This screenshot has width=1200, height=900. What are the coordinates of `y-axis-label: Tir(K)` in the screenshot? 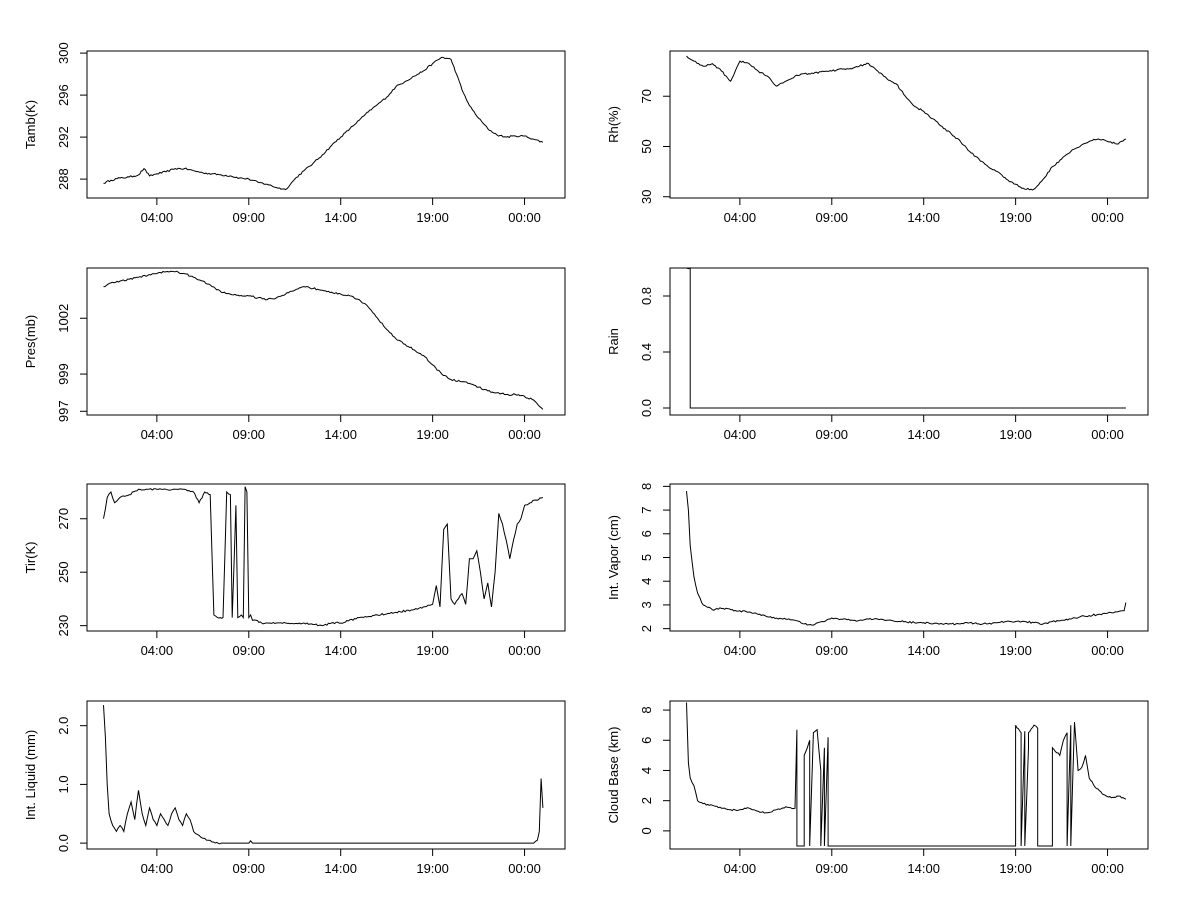 It's located at (30, 557).